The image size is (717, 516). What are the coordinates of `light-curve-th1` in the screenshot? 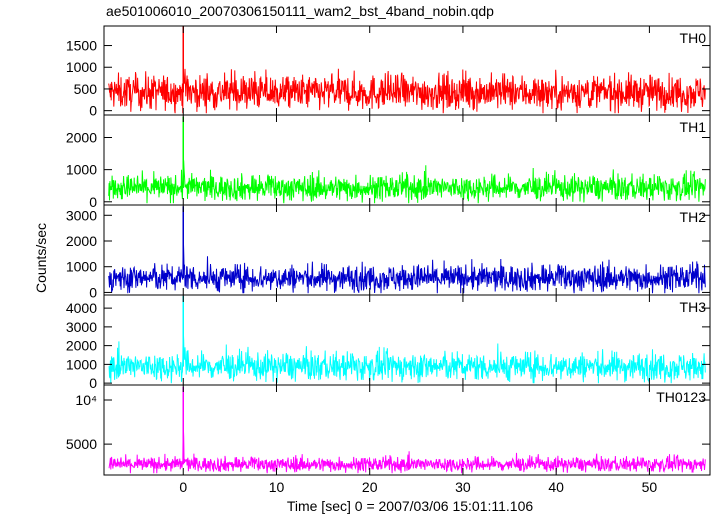 It's located at (407, 180).